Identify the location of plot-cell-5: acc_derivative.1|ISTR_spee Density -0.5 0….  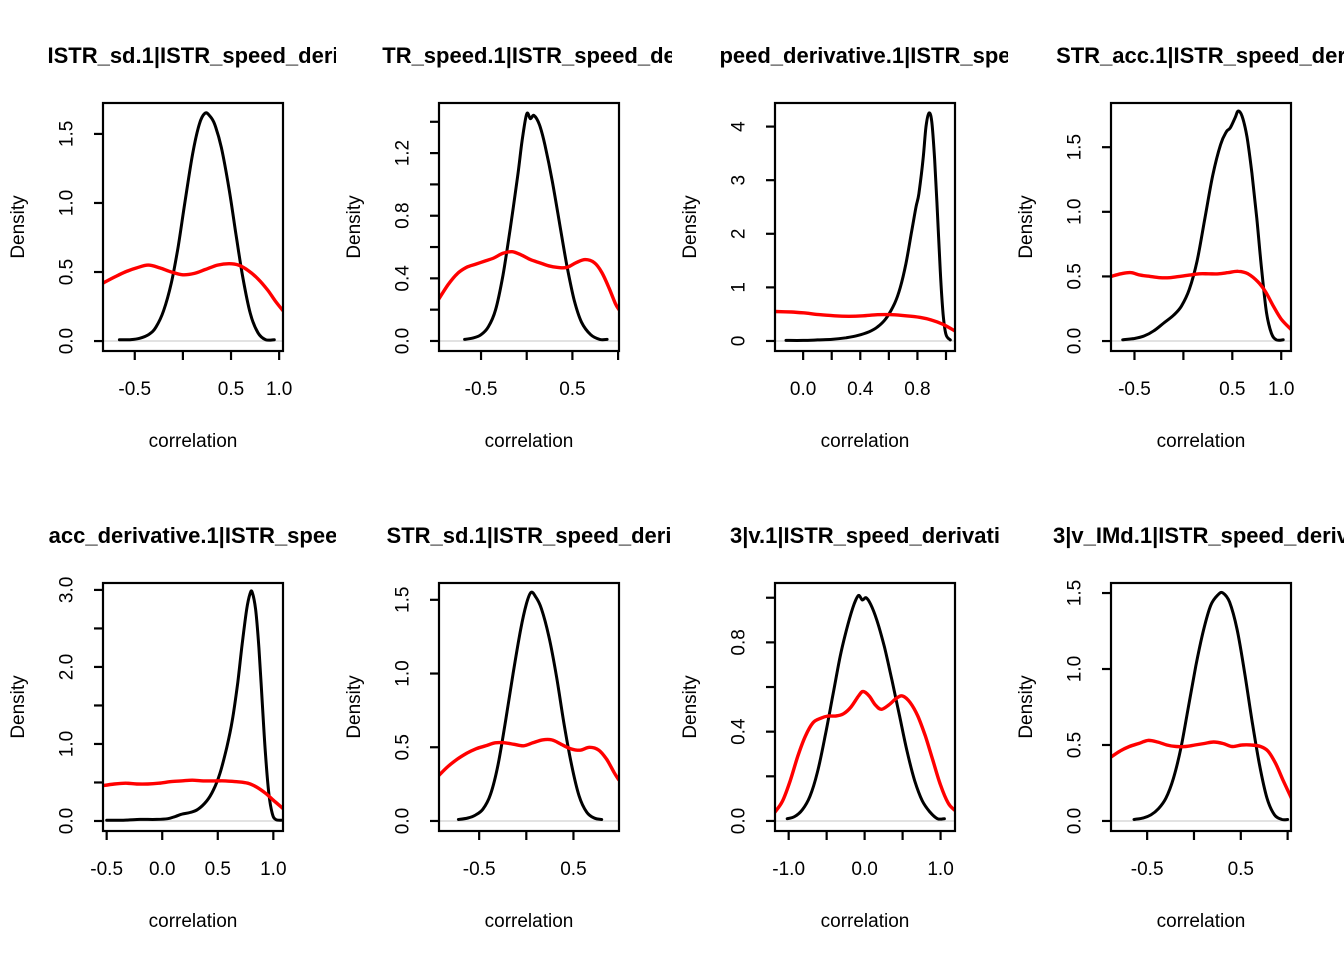
(168, 720).